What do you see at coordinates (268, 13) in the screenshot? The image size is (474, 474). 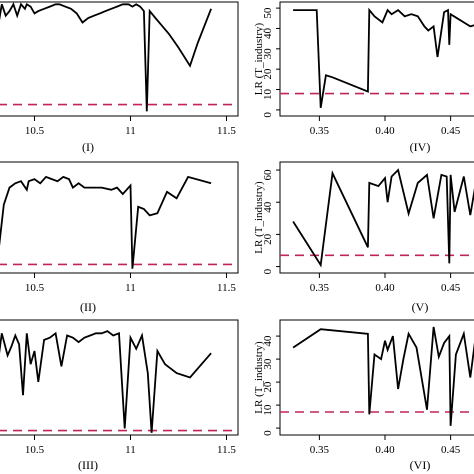 I see `y-tick-label: 50` at bounding box center [268, 13].